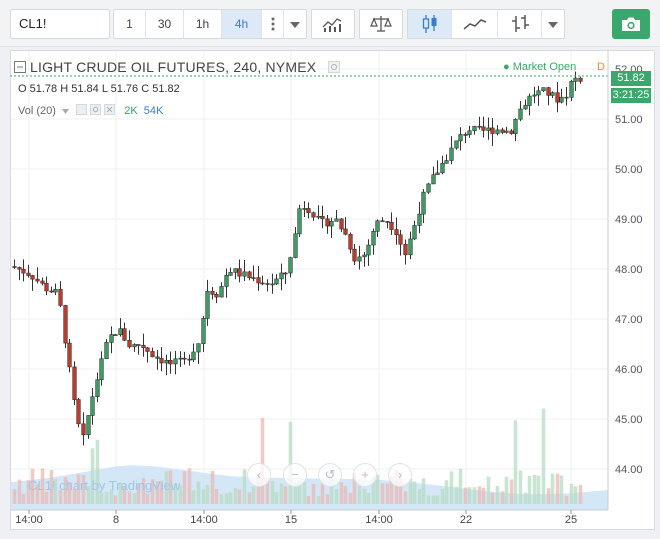  I want to click on zoom-out-button: −, so click(295, 475).